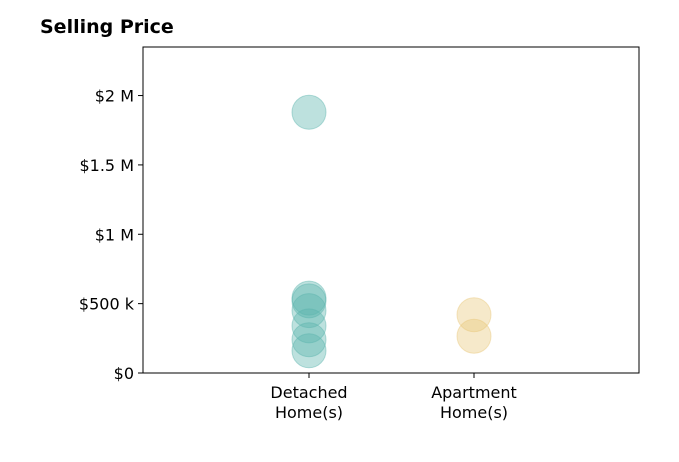 Image resolution: width=679 pixels, height=462 pixels. I want to click on x-tick-label: Apartment, so click(474, 392).